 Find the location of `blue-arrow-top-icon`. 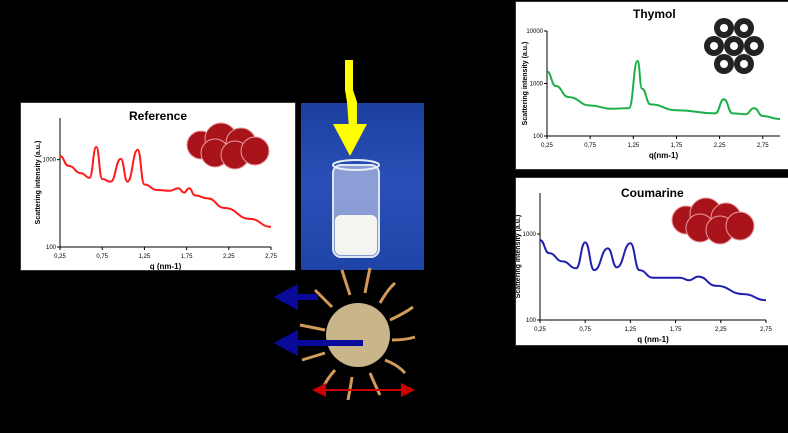

blue-arrow-top-icon is located at coordinates (295, 297).